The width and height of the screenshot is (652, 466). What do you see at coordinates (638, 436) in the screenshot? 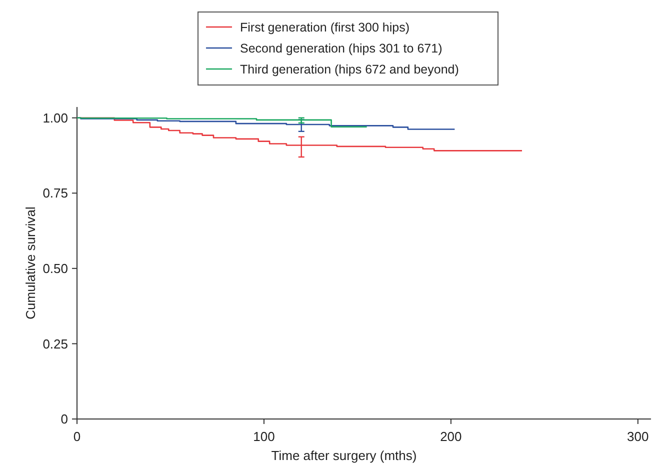
I see `x-tick-label: 300` at bounding box center [638, 436].